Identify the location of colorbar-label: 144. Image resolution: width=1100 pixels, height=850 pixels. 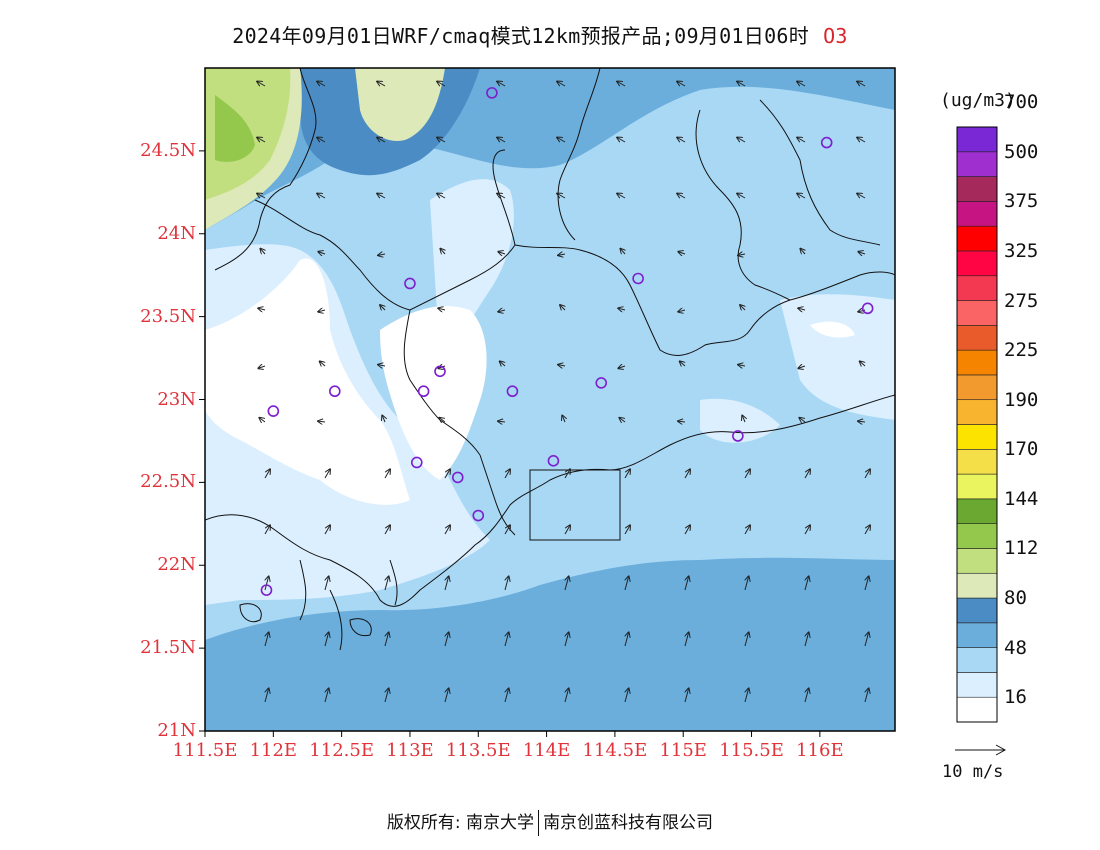
(1021, 498).